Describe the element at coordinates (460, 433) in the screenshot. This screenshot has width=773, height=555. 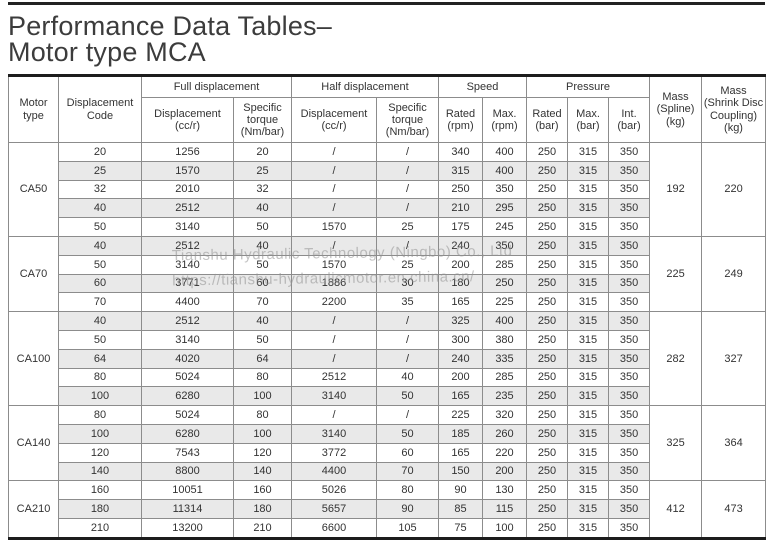
I see `speed-rated-cell: 185` at that location.